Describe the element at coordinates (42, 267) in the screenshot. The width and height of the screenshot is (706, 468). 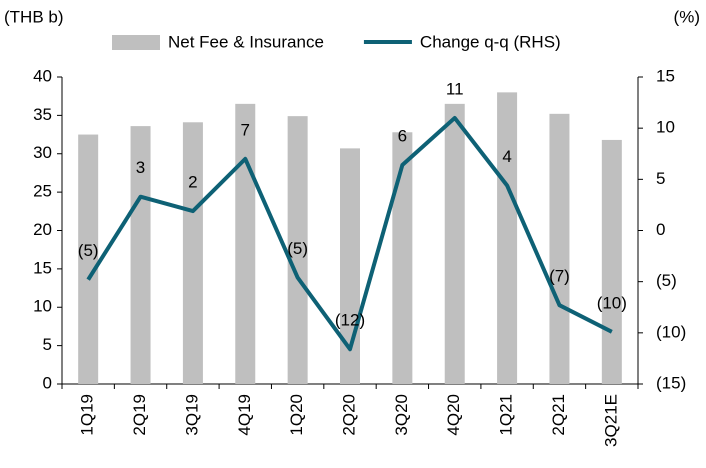
I see `y-tick-label: 15` at that location.